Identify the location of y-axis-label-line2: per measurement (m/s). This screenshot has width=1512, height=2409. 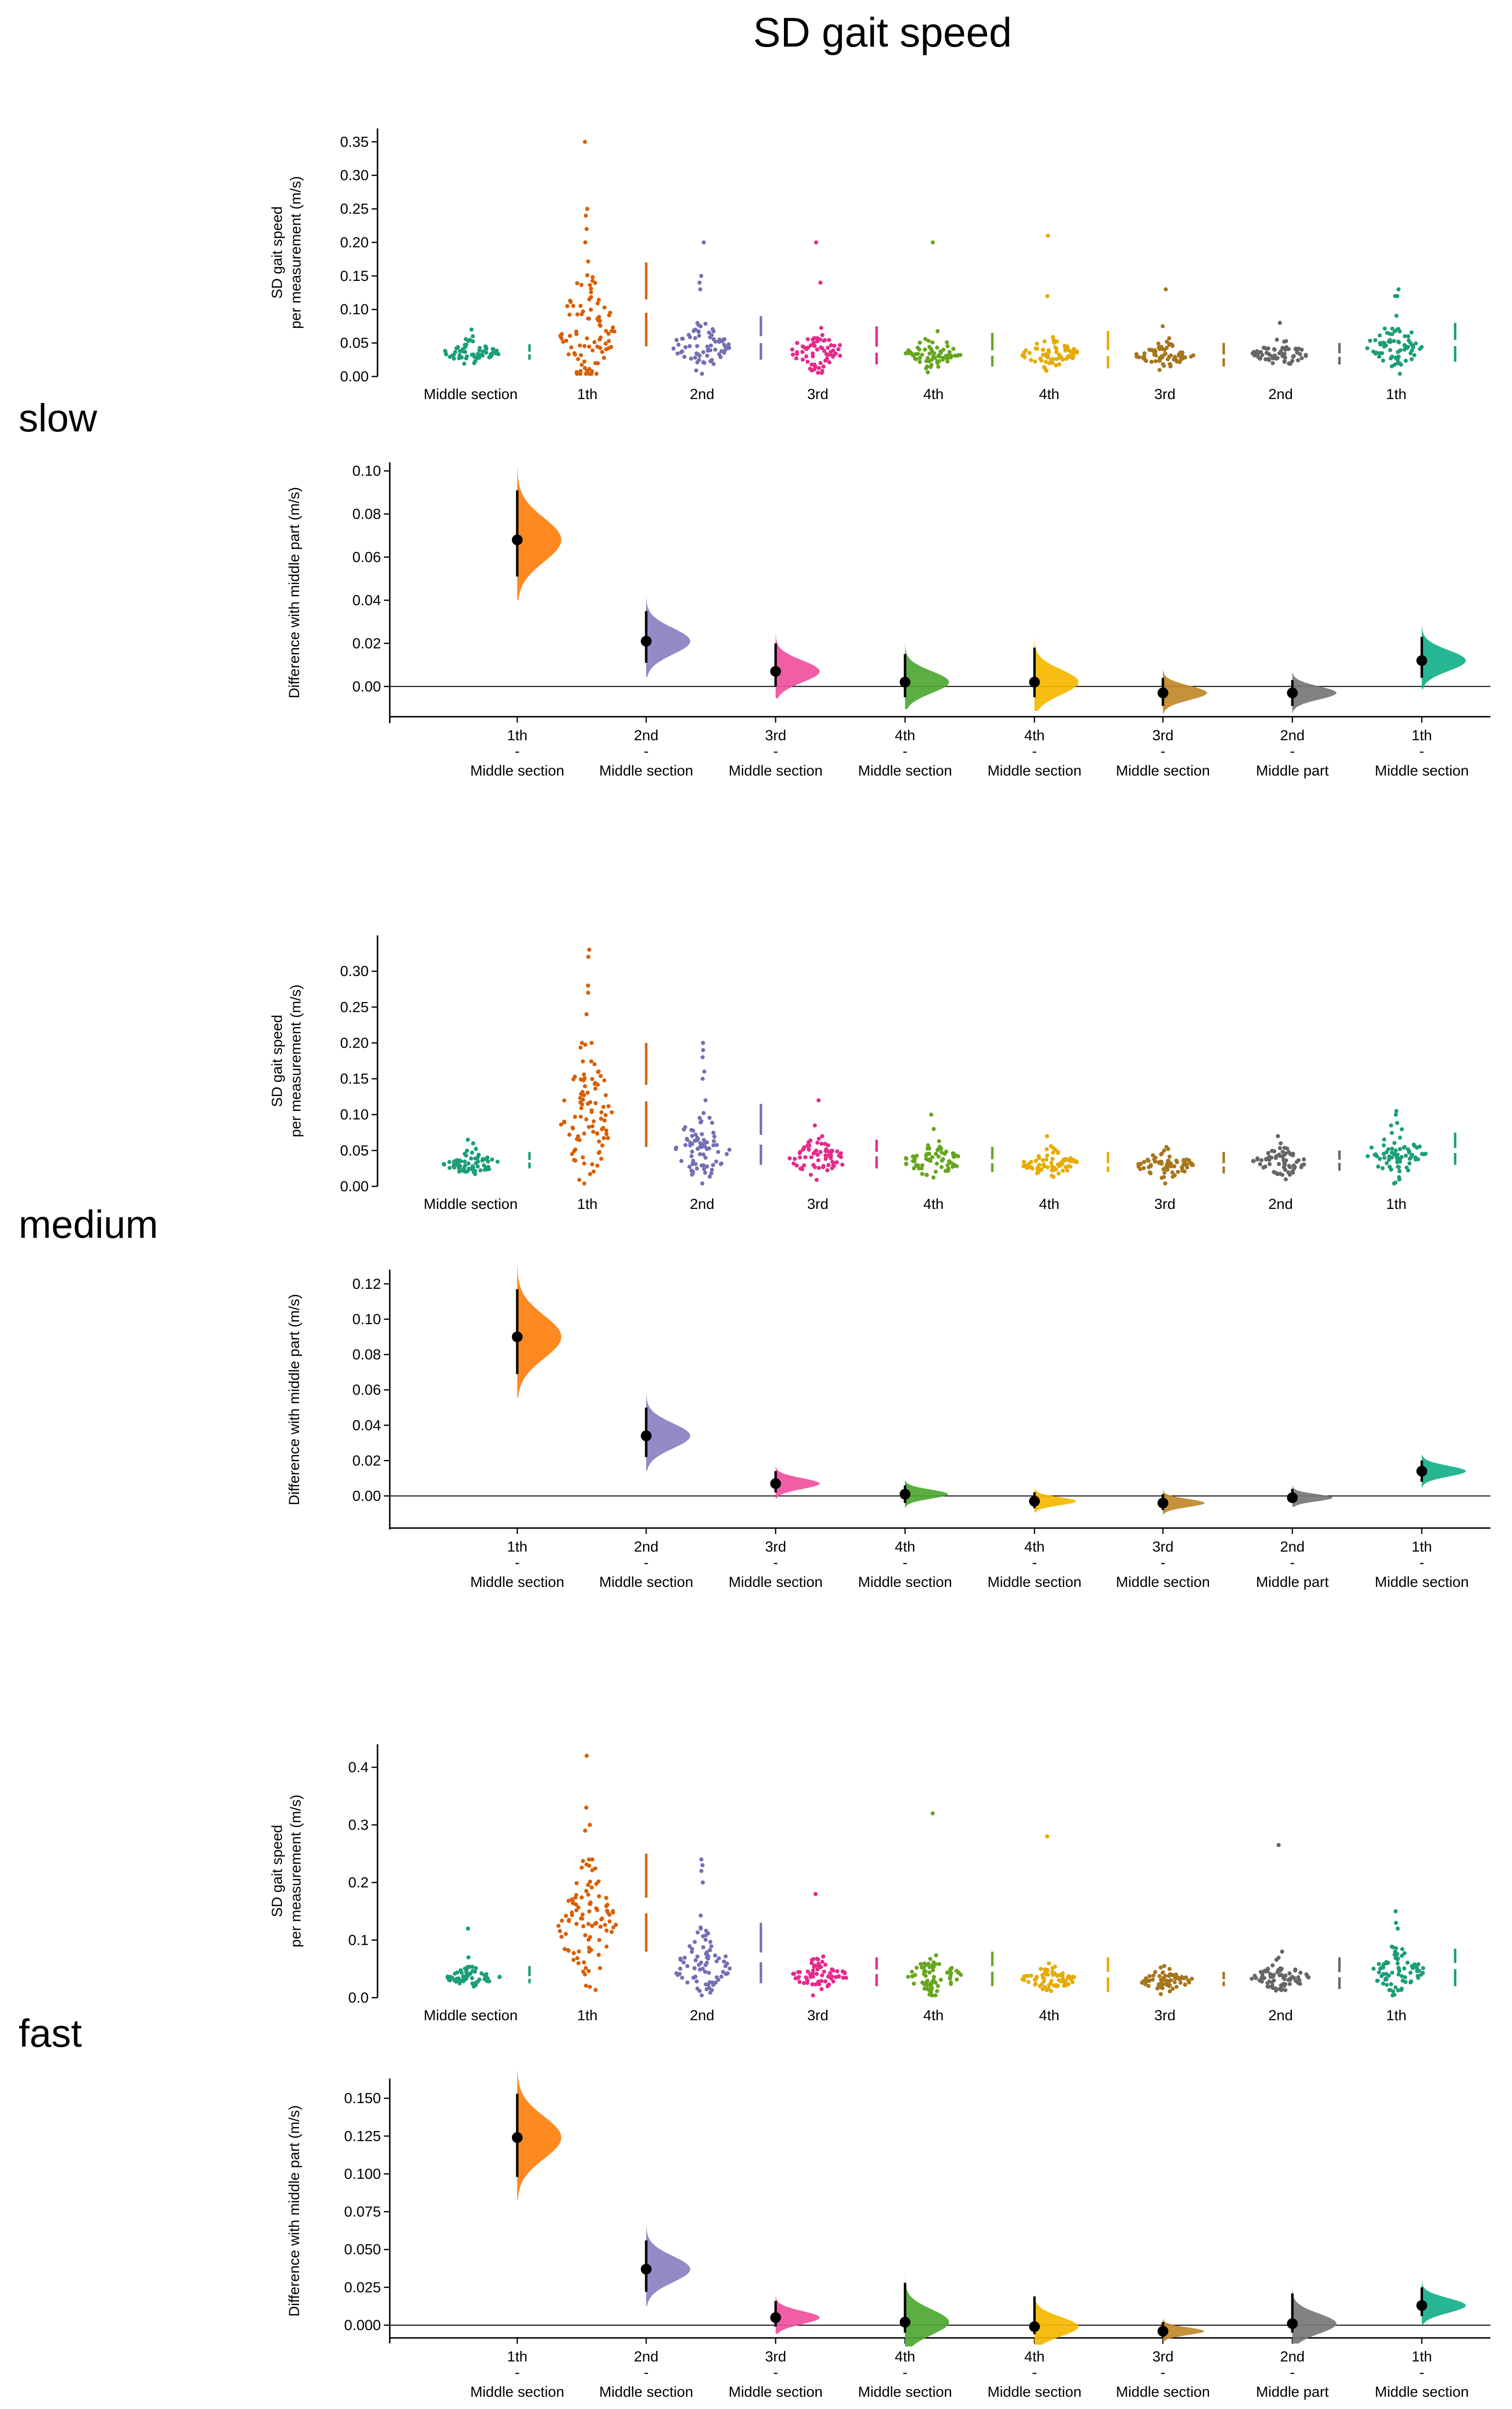
(296, 253).